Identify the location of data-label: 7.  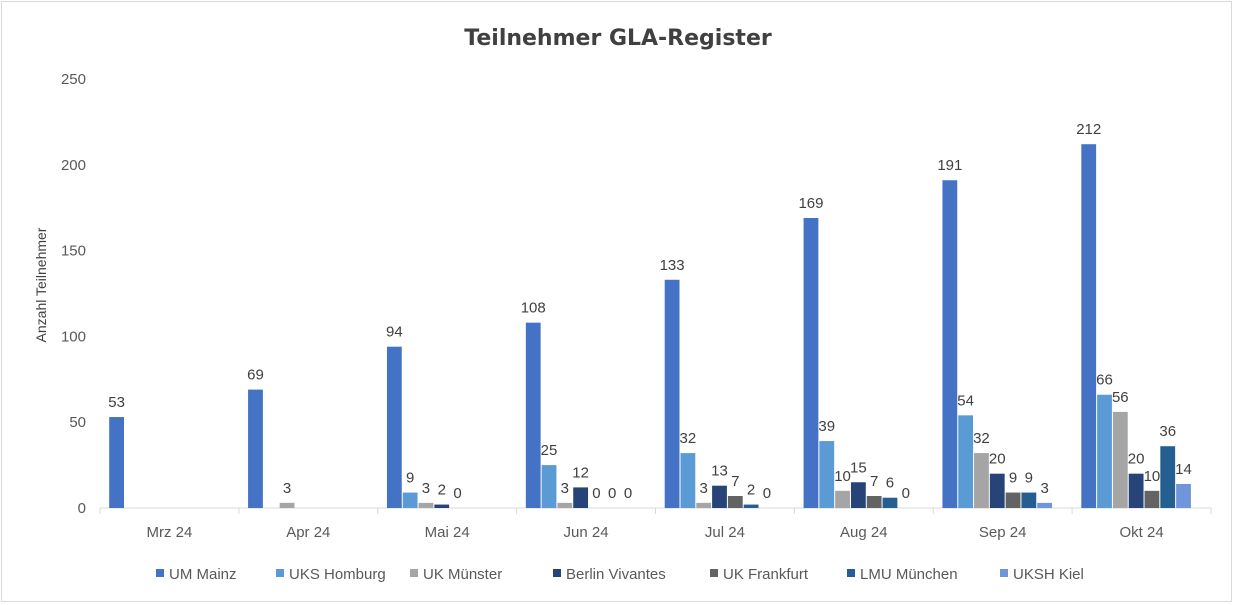
(735, 481).